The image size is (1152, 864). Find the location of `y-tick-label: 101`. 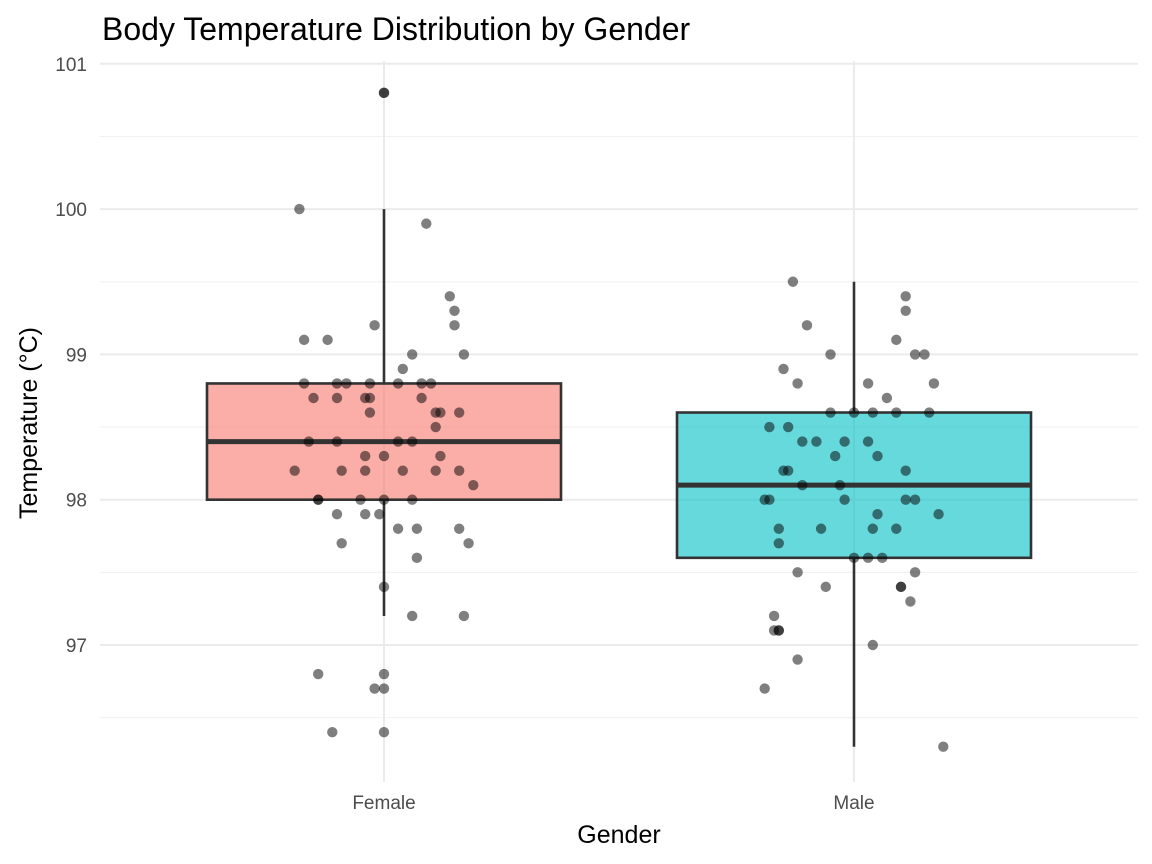

y-tick-label: 101 is located at coordinates (71, 65).